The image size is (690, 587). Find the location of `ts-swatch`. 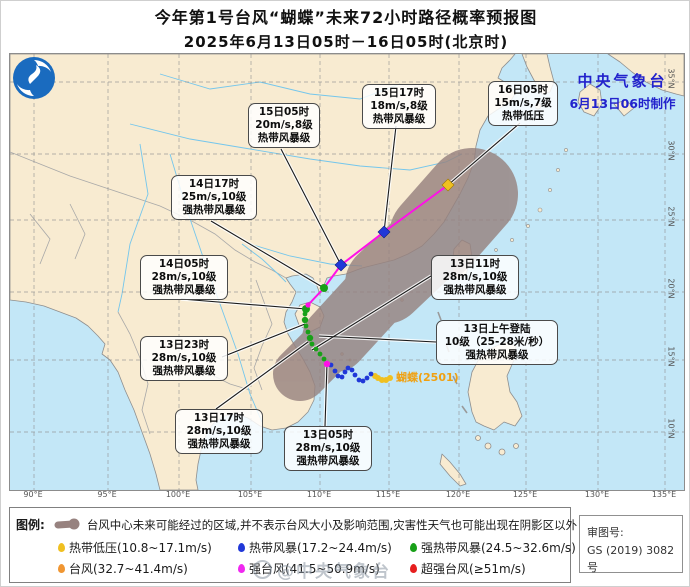

ts-swatch is located at coordinates (241, 547).